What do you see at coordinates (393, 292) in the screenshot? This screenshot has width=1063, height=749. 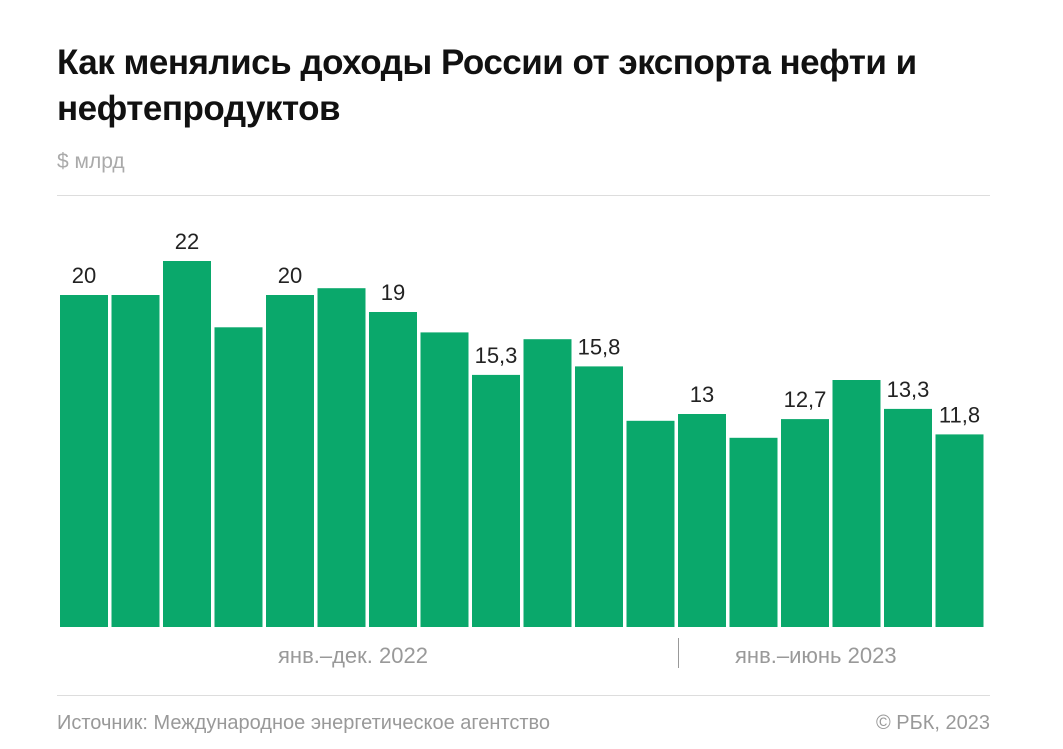 I see `data-label: 19` at bounding box center [393, 292].